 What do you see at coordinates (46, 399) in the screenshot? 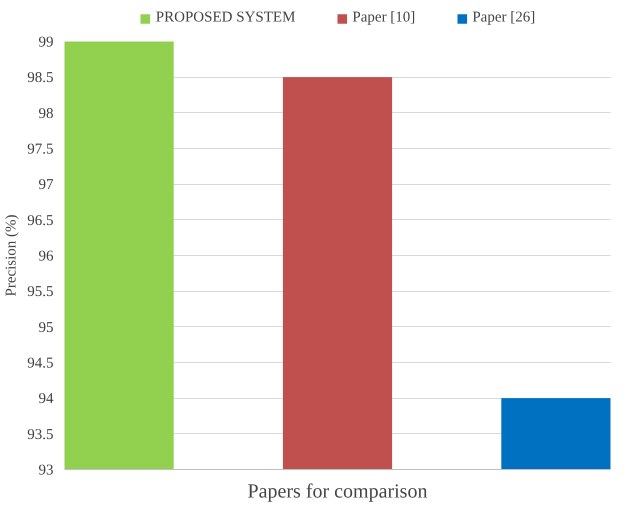
I see `y-tick-label: 94` at bounding box center [46, 399].